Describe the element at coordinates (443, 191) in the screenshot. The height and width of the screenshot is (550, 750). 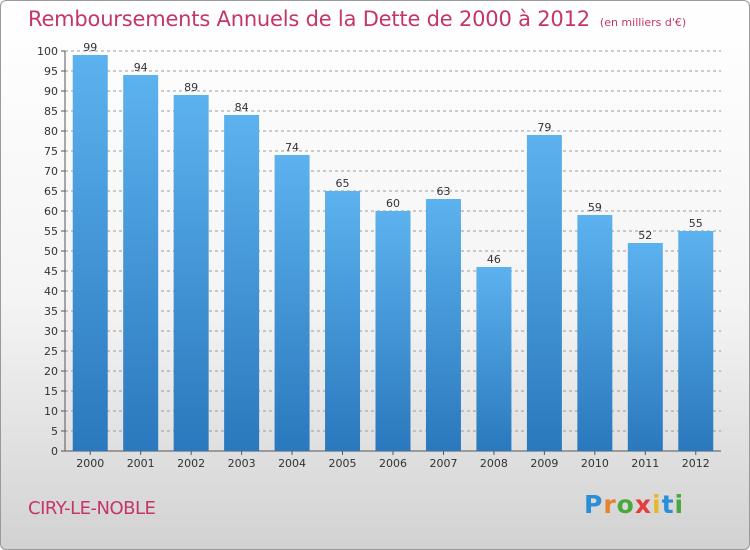
I see `data-label: 63` at that location.